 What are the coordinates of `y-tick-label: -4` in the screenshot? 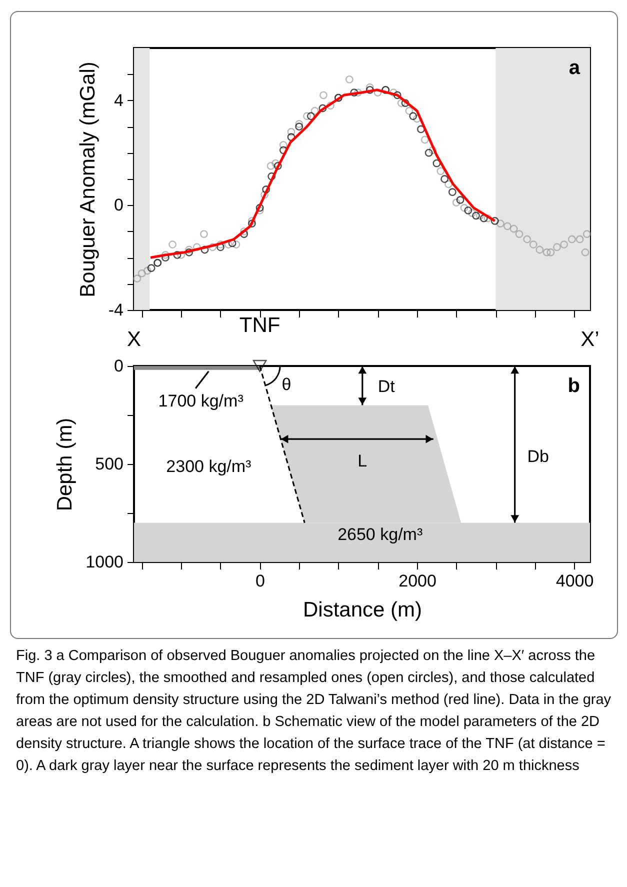 It's located at (116, 310).